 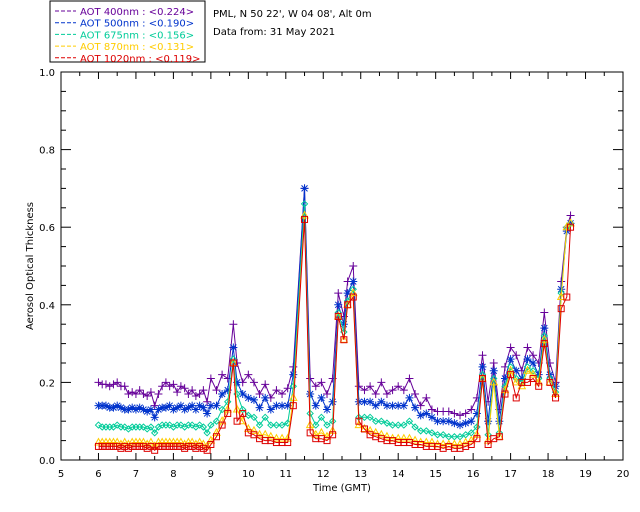 What do you see at coordinates (510, 474) in the screenshot?
I see `x-tick-label: 17` at bounding box center [510, 474].